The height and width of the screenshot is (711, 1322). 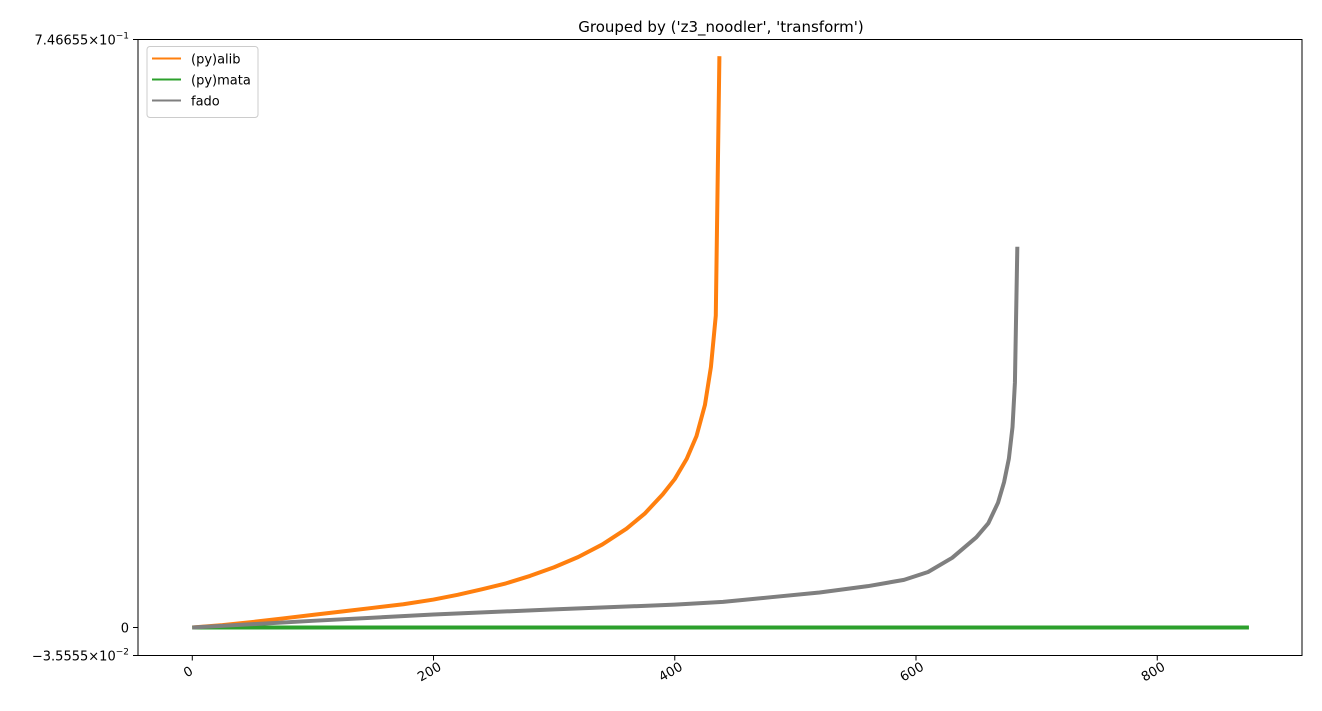 What do you see at coordinates (188, 672) in the screenshot?
I see `x-tick-label: 0` at bounding box center [188, 672].